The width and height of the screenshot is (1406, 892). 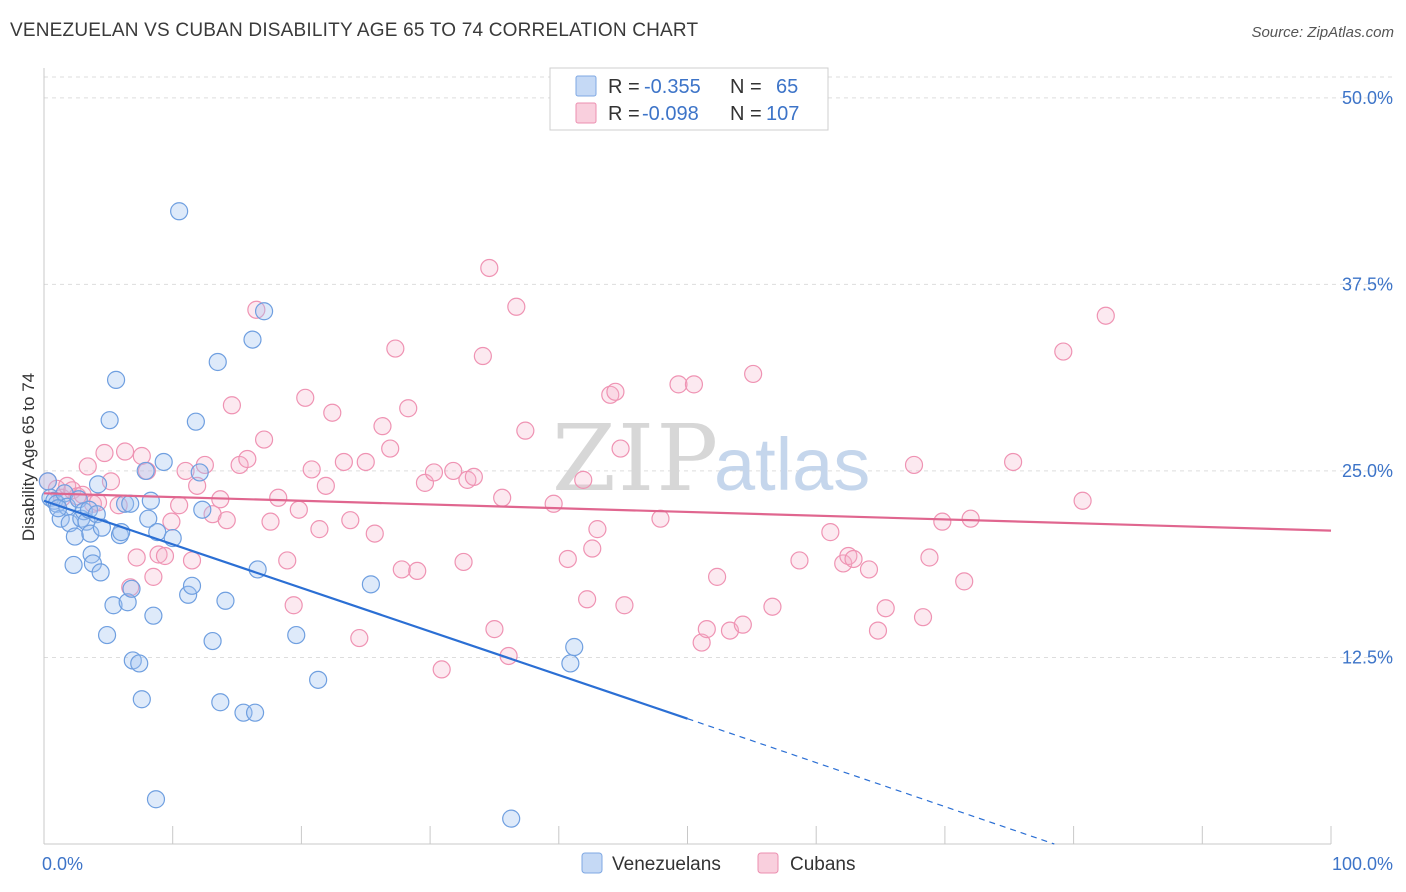 What do you see at coordinates (787, 87) in the screenshot?
I see `legend-n-value-1: 65` at bounding box center [787, 87].